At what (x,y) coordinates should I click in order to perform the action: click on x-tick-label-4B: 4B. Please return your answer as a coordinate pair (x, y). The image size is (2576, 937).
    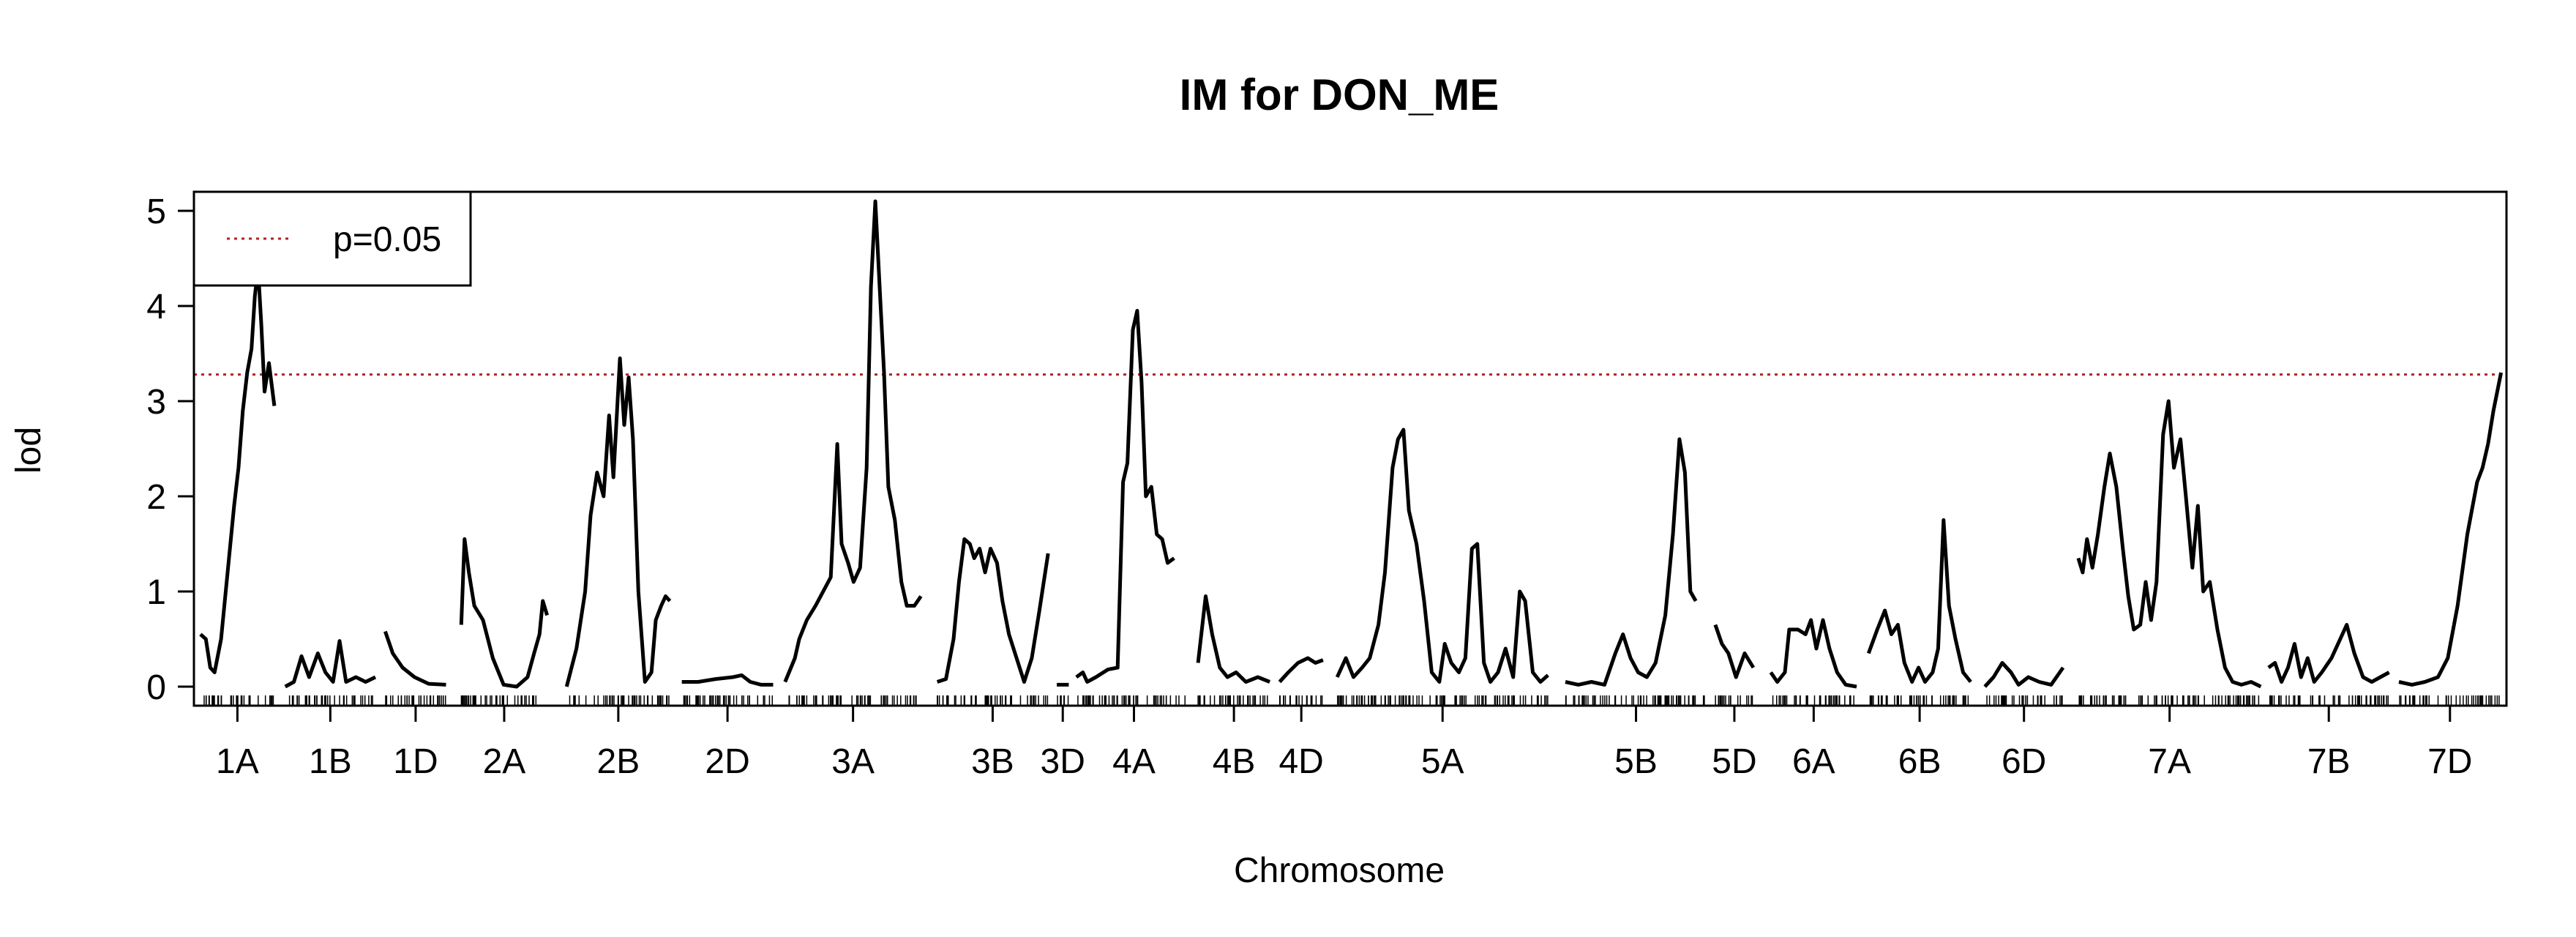
    Looking at the image, I should click on (1234, 761).